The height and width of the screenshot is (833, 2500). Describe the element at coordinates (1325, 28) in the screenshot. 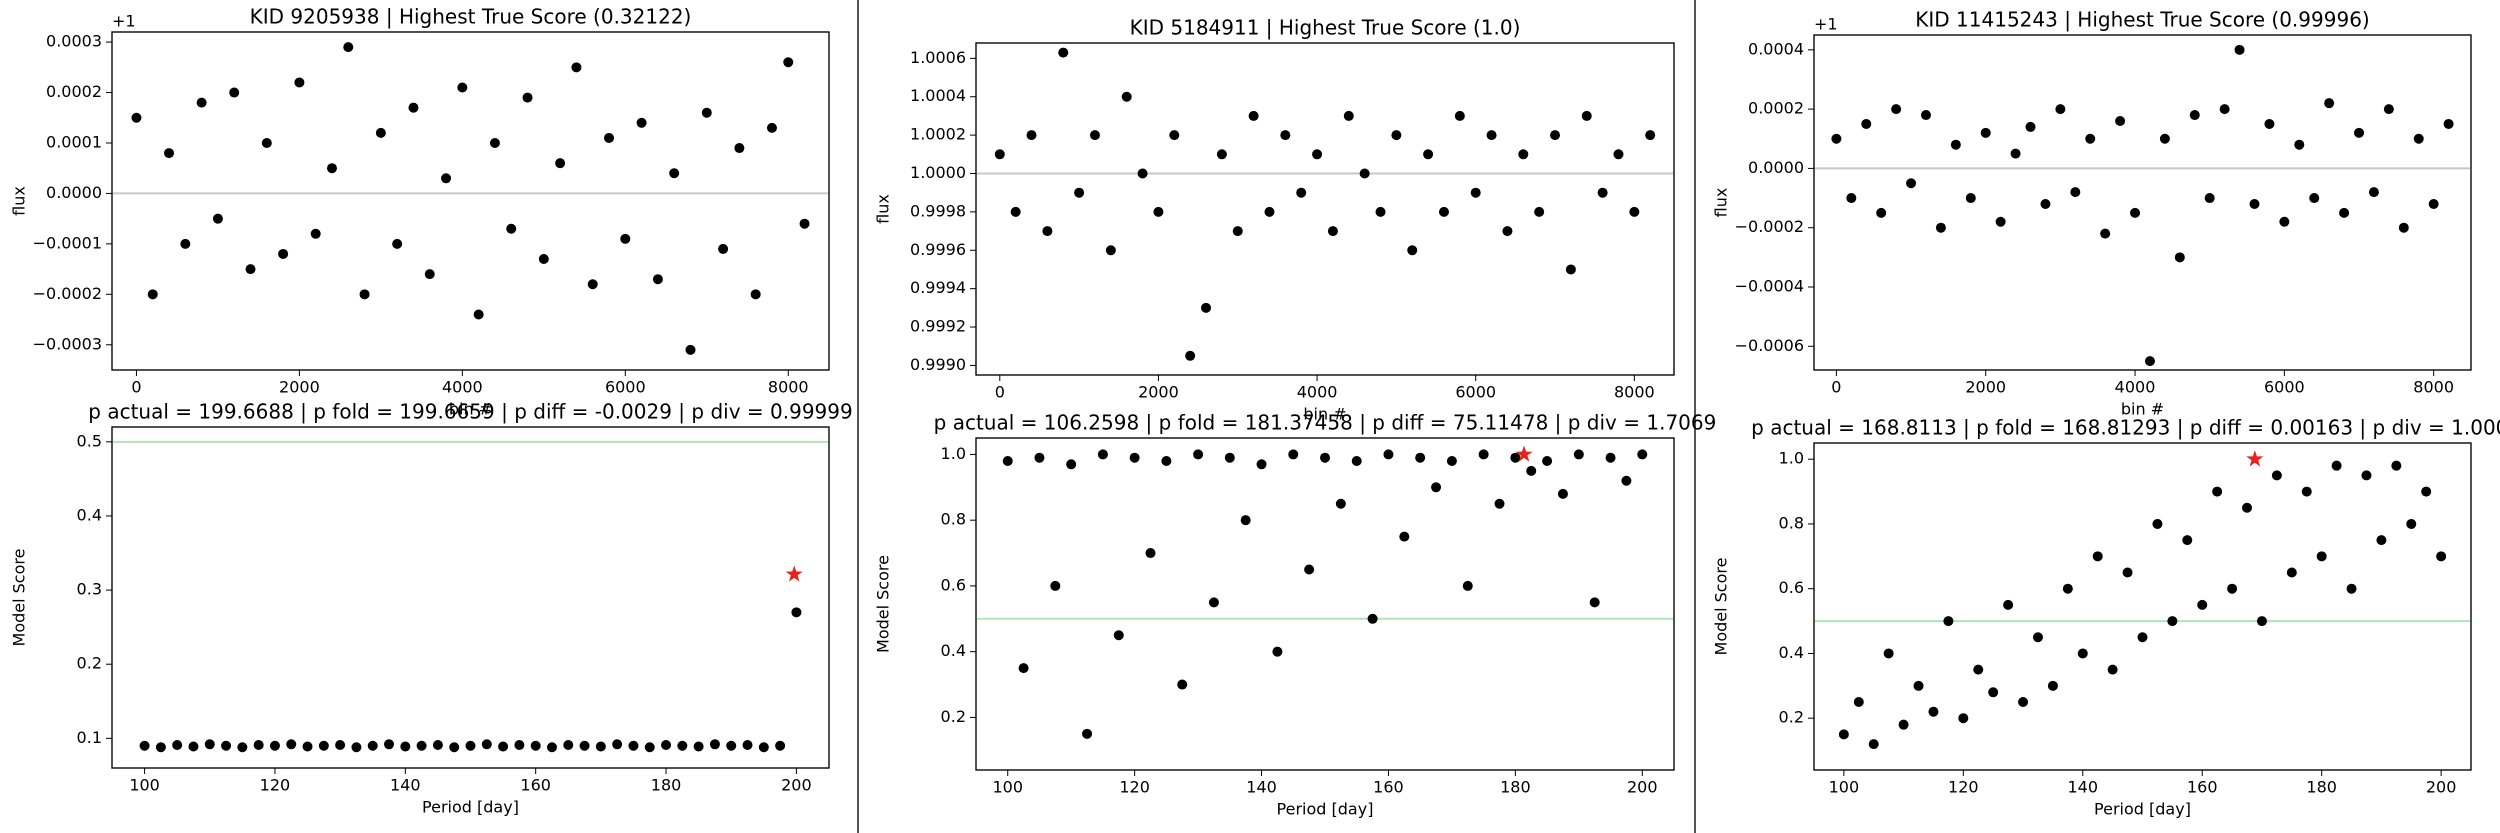

I see `chart-title: KID 5184911 | Highest True Score (1.0)` at that location.